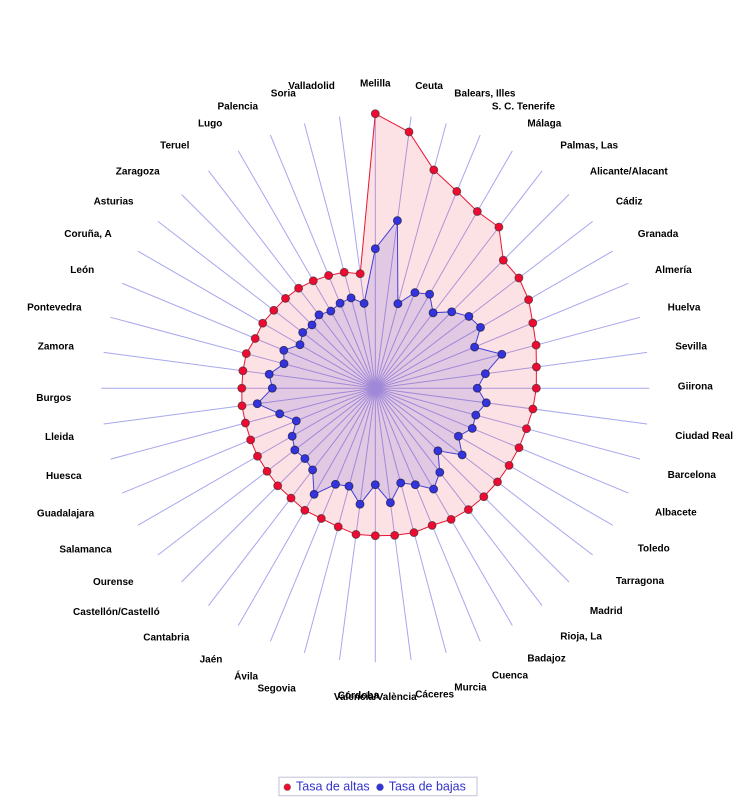 The image size is (750, 800). I want to click on svg-text: León, so click(82, 270).